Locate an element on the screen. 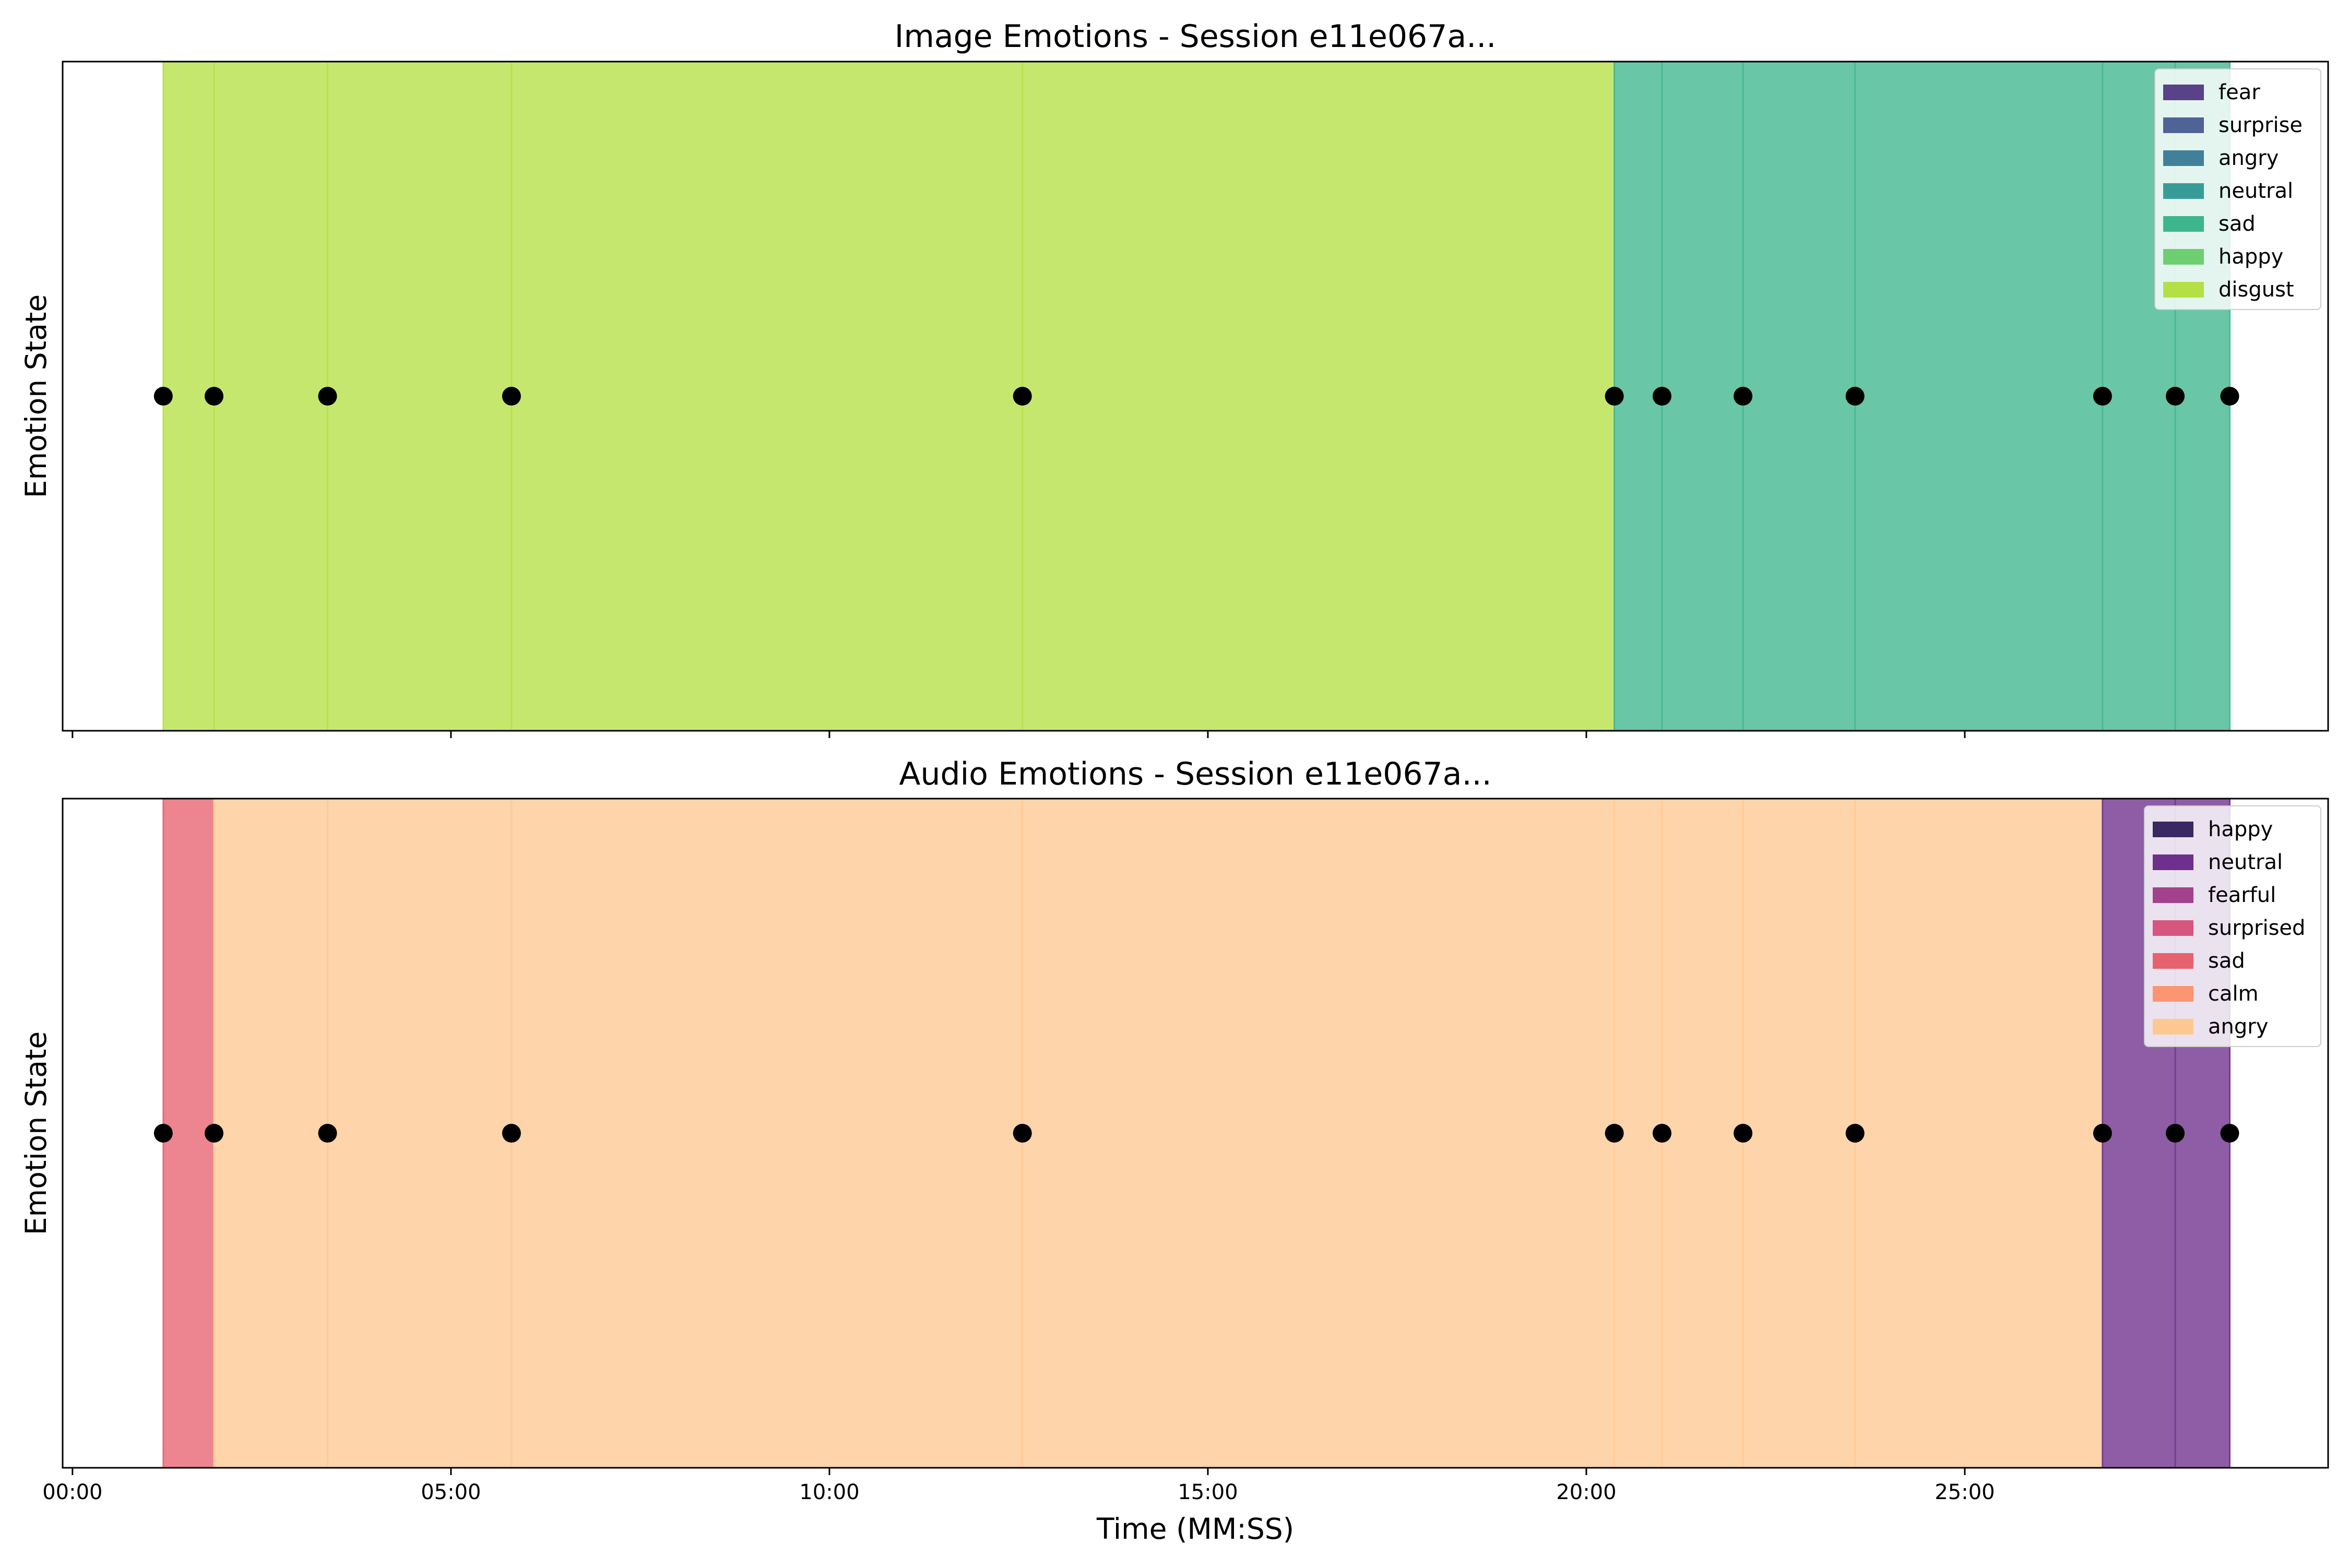 This screenshot has width=2349, height=1568. image-legend-swatch-disgust is located at coordinates (2184, 290).